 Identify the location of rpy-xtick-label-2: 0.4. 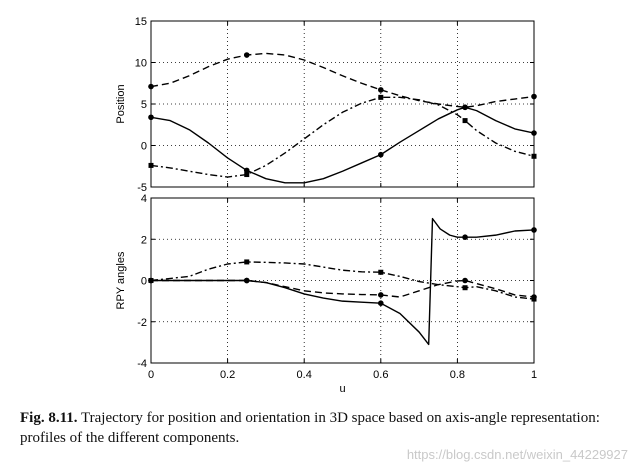
(304, 375).